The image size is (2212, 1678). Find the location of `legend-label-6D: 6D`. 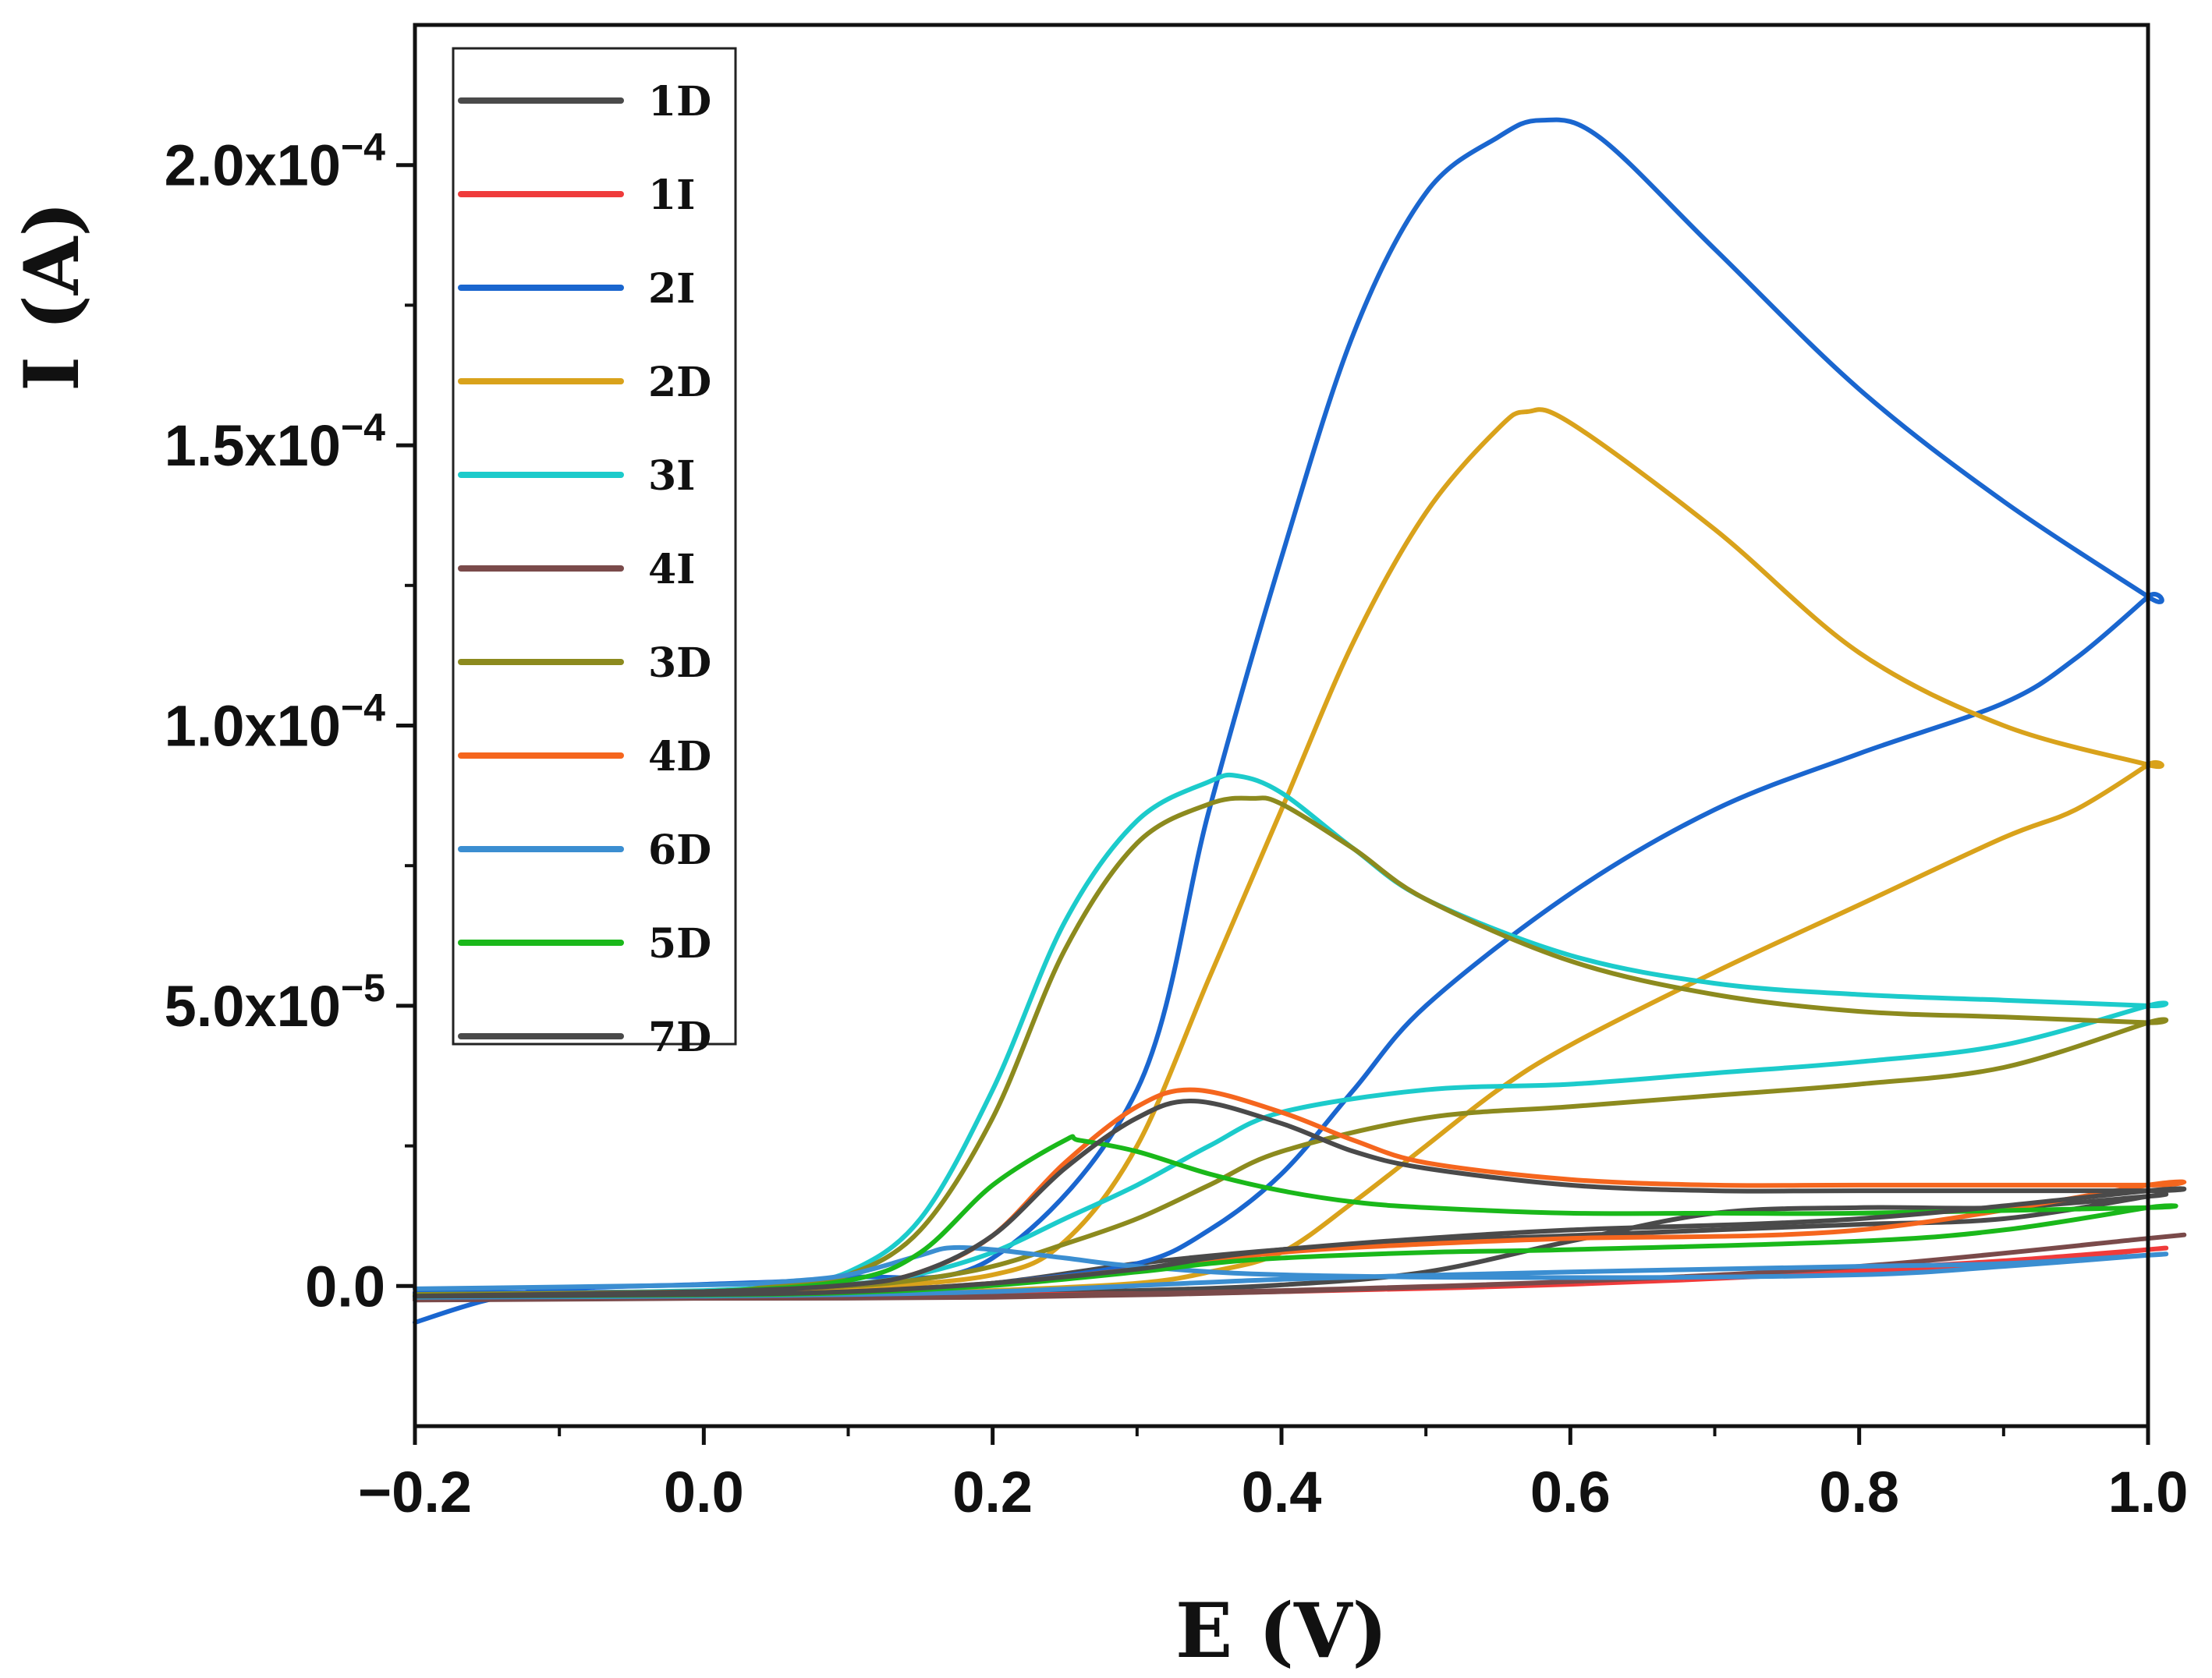

legend-label-6D: 6D is located at coordinates (679, 850).